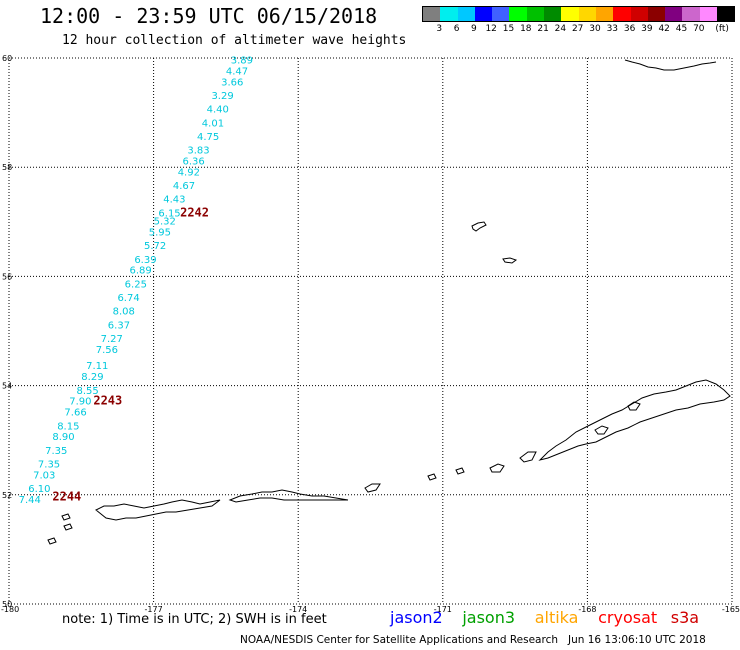 Image resolution: width=740 pixels, height=650 pixels. What do you see at coordinates (670, 65) in the screenshot?
I see `alaska-coast` at bounding box center [670, 65].